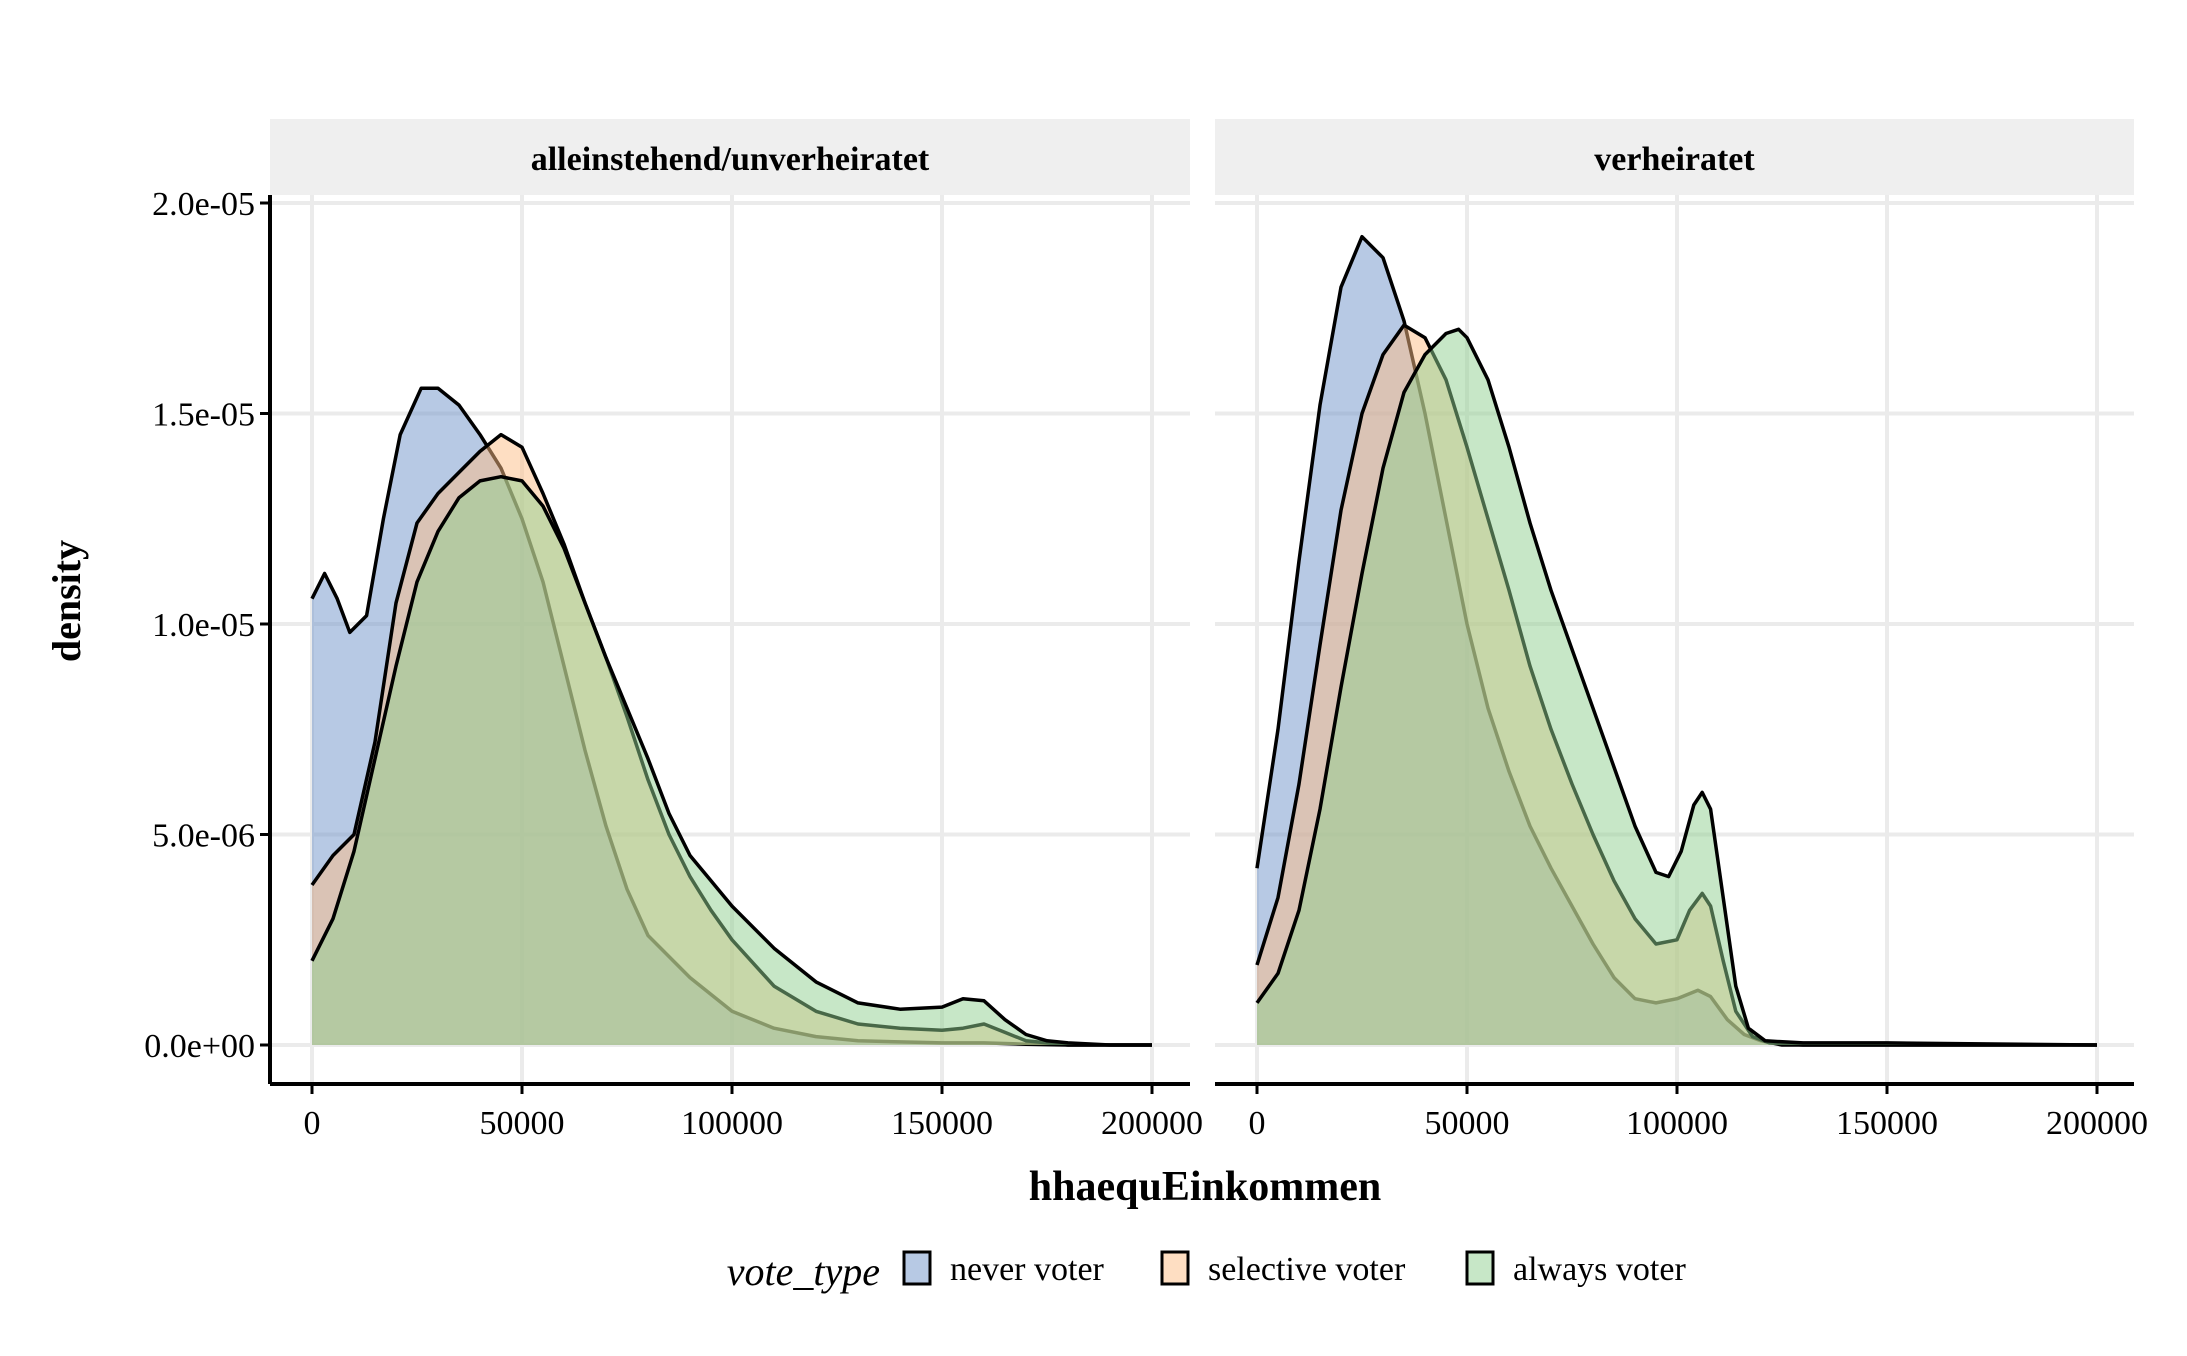  I want to click on y-tick-label: 5.0e-06, so click(203, 836).